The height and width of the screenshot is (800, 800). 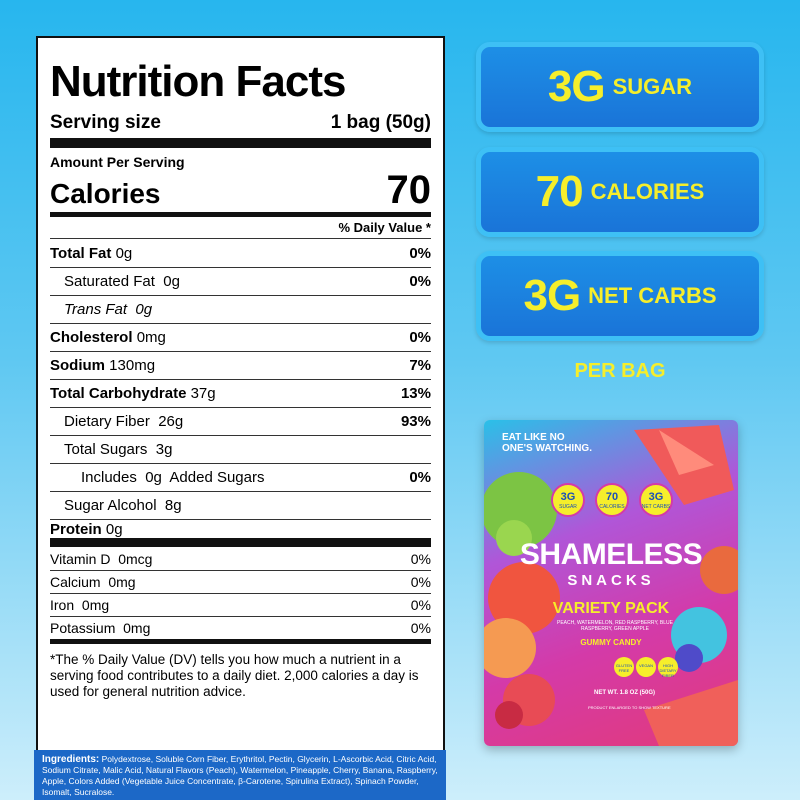 What do you see at coordinates (240, 193) in the screenshot?
I see `calories-row: Calories 70` at bounding box center [240, 193].